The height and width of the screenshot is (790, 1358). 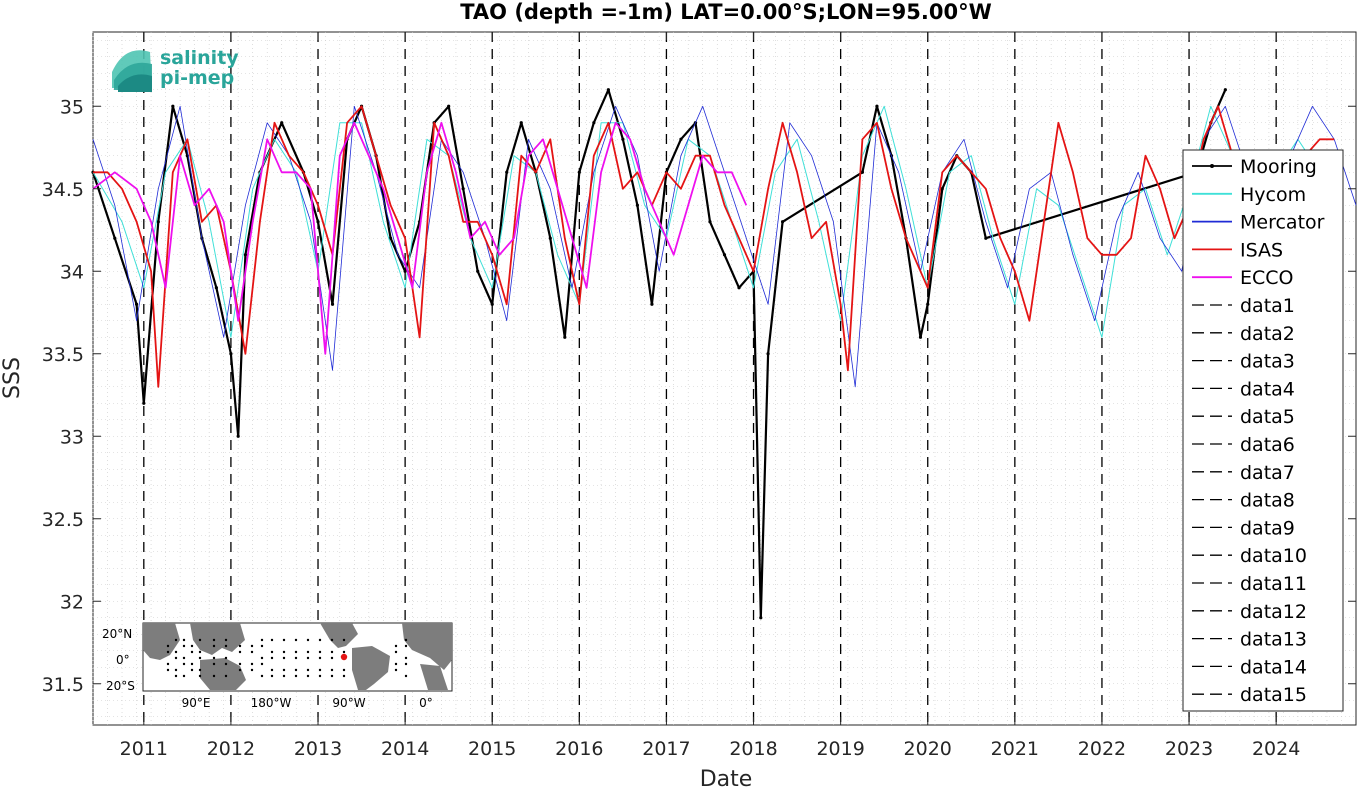 I want to click on series-ecco, so click(x=420, y=238).